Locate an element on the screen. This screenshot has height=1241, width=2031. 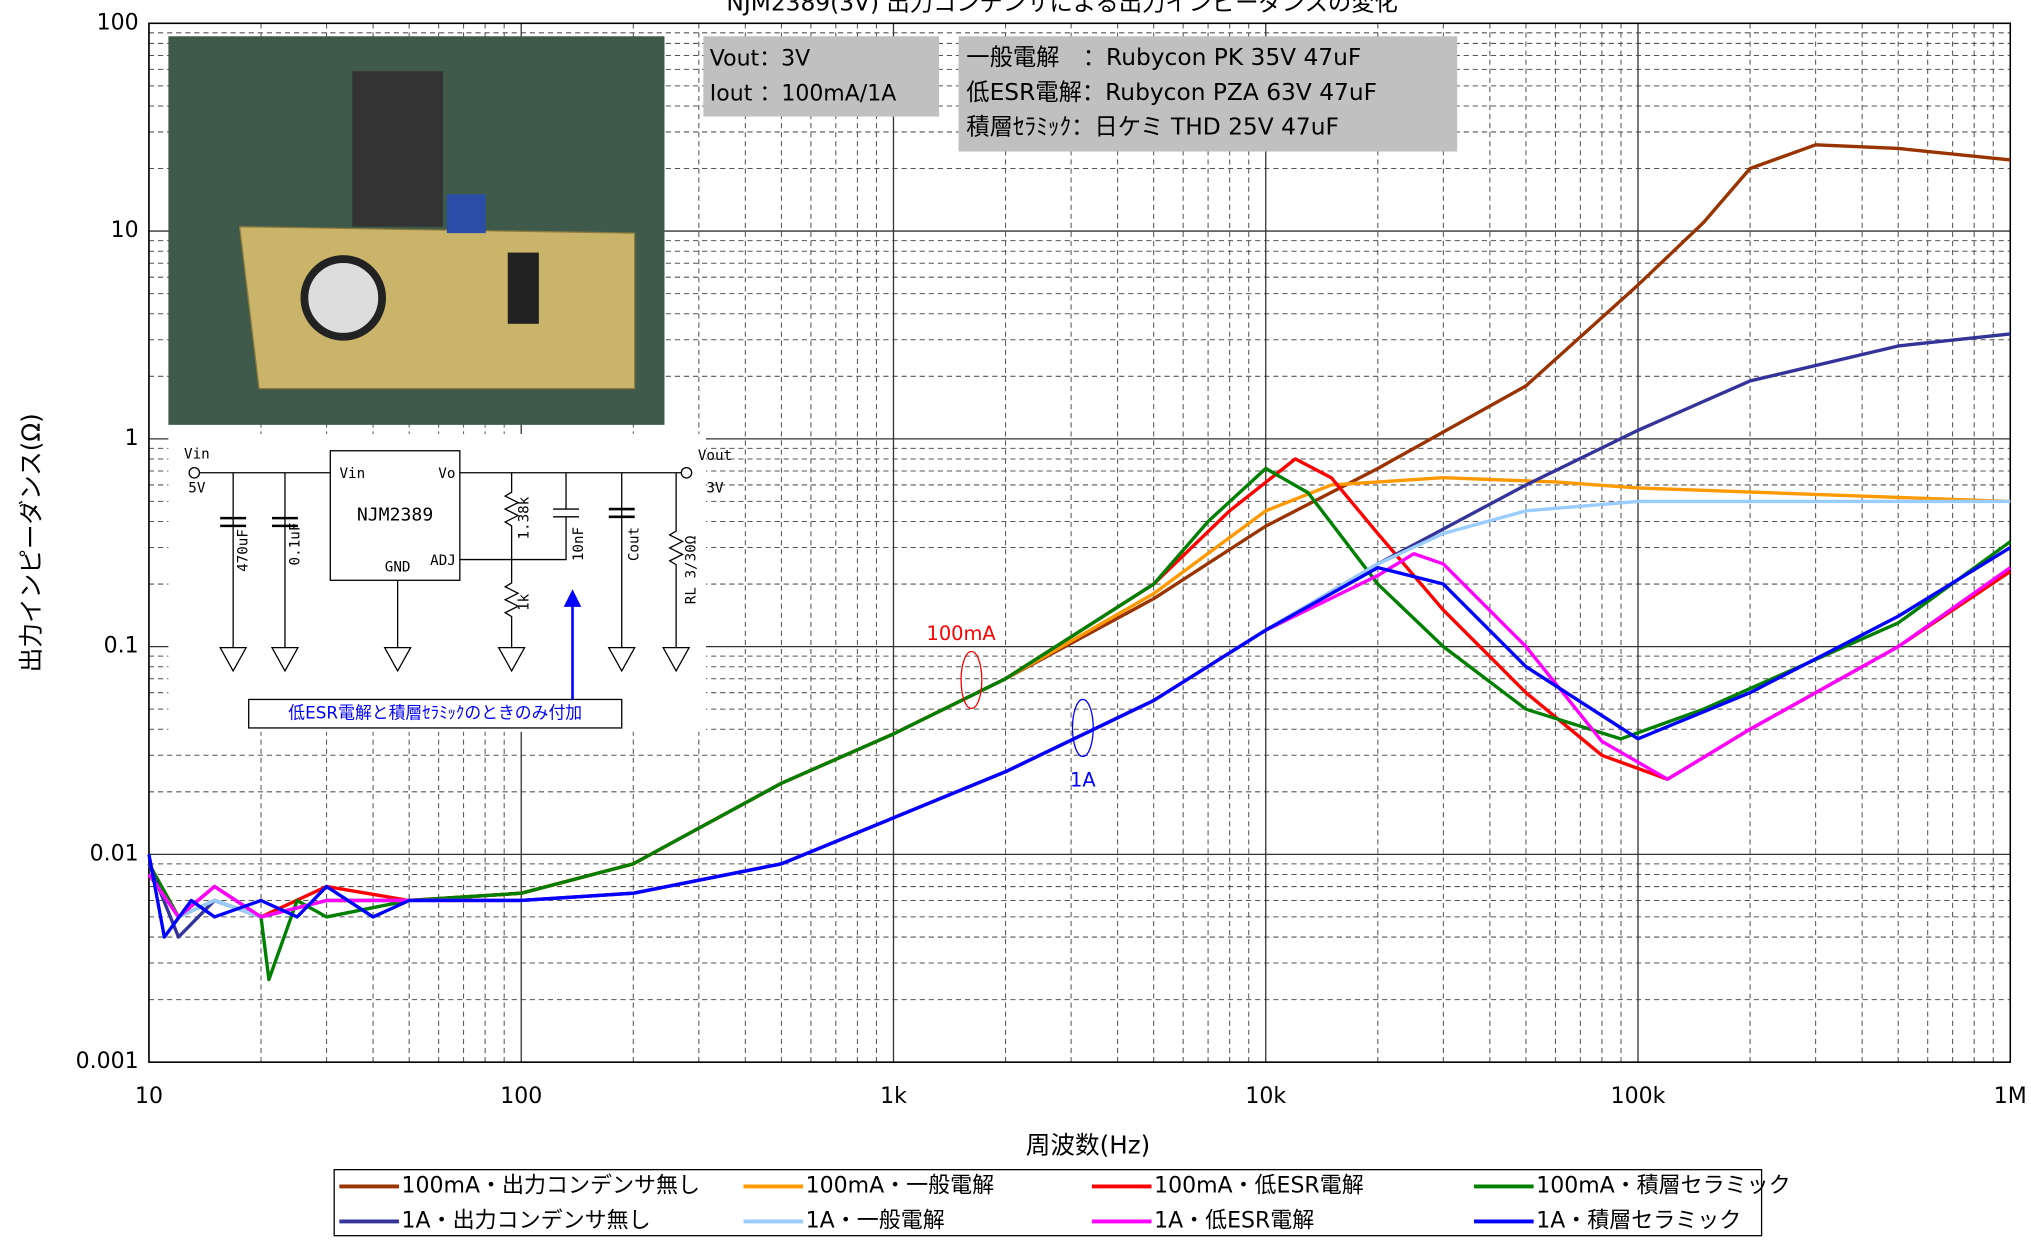
schematic-label: 5V is located at coordinates (197, 488).